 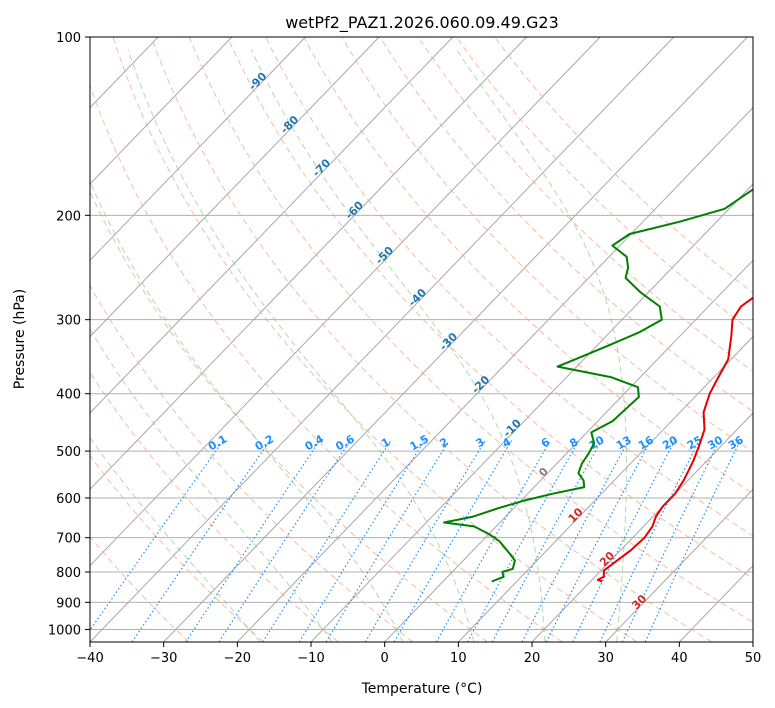 What do you see at coordinates (68, 603) in the screenshot?
I see `y-tick-label: 900` at bounding box center [68, 603].